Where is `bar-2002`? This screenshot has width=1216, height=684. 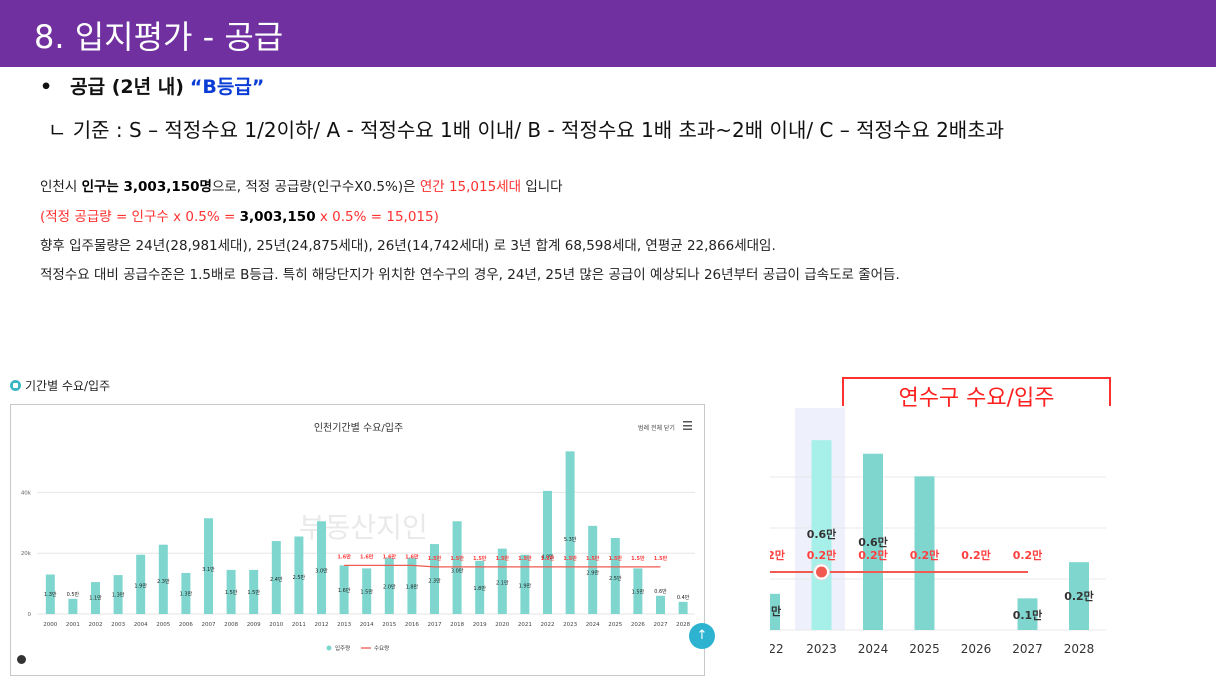
bar-2002 is located at coordinates (95, 598).